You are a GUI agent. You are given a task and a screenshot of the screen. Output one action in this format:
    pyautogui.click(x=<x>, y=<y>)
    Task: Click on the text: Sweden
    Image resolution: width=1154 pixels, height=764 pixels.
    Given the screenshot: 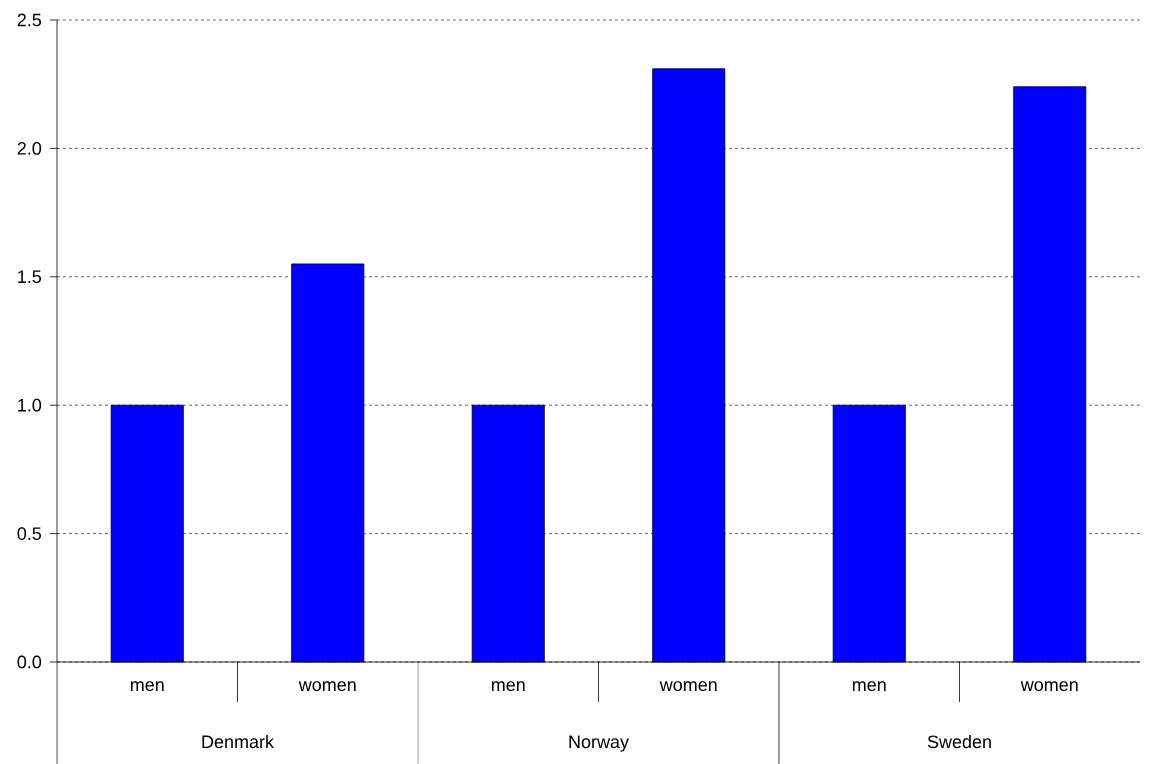 What is the action you would take?
    pyautogui.click(x=959, y=741)
    